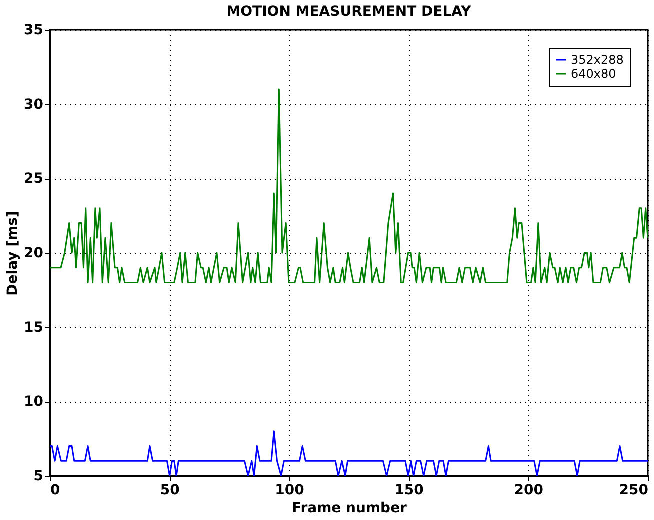  What do you see at coordinates (34, 179) in the screenshot?
I see `y-tick-label: 25` at bounding box center [34, 179].